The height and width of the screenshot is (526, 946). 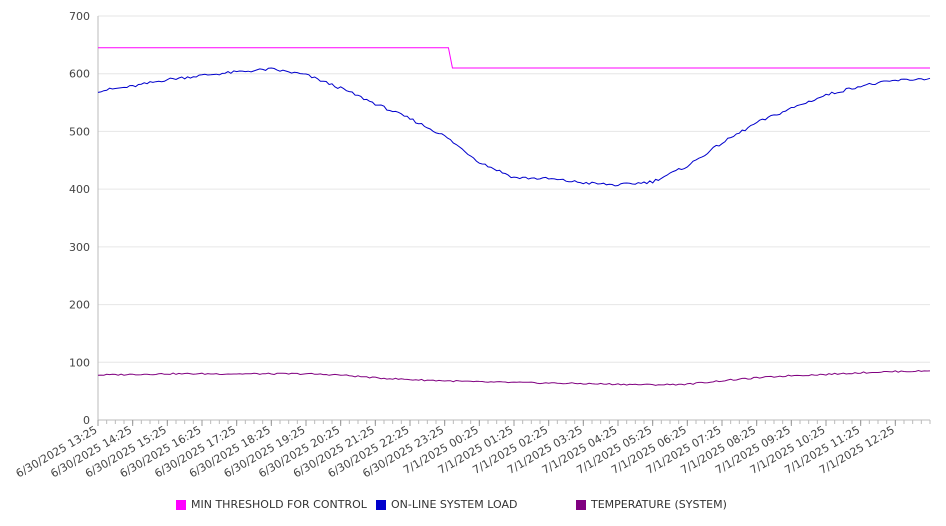 I want to click on y-tick-label: 0, so click(x=86, y=420).